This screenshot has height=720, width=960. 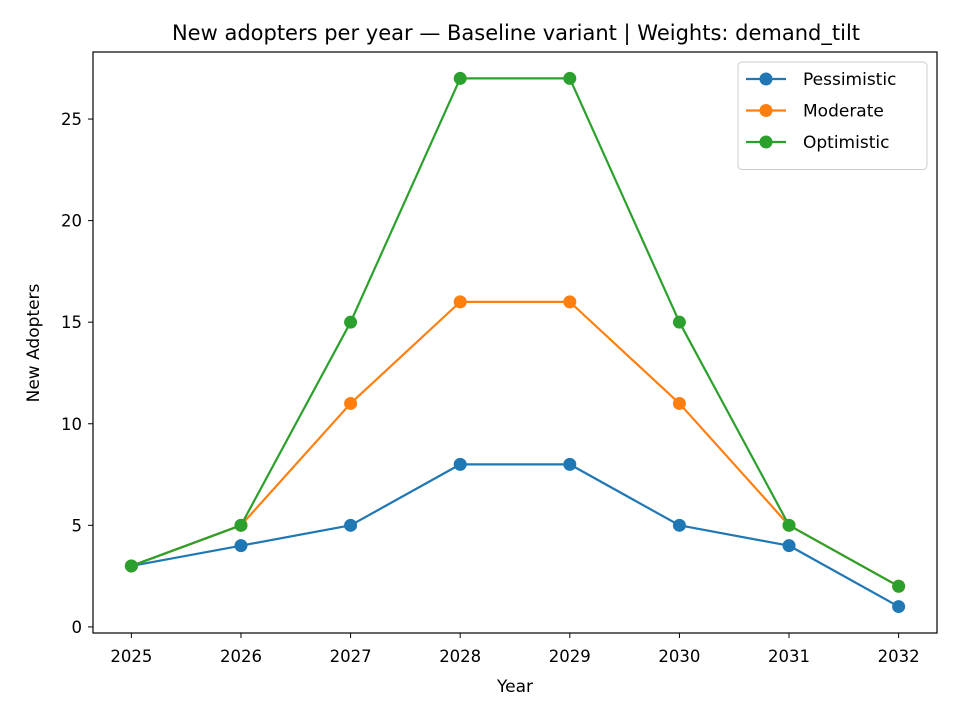 I want to click on y-axis-label: New Adopters, so click(x=34, y=342).